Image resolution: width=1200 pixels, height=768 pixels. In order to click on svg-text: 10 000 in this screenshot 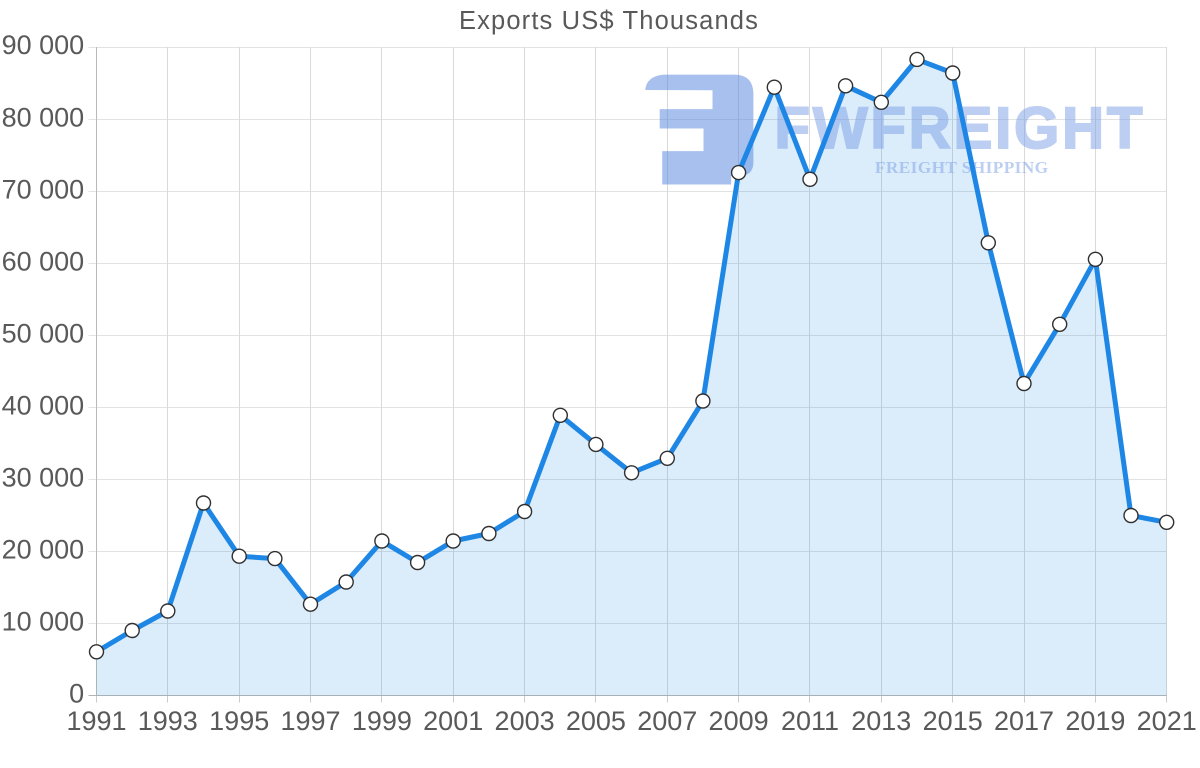, I will do `click(43, 622)`.